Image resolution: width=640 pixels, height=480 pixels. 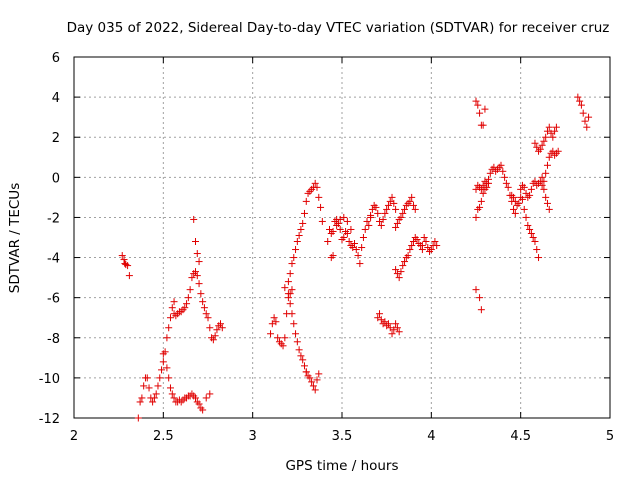 What do you see at coordinates (15, 238) in the screenshot?
I see `y-axis-label: SDTVAR / TECUs` at bounding box center [15, 238].